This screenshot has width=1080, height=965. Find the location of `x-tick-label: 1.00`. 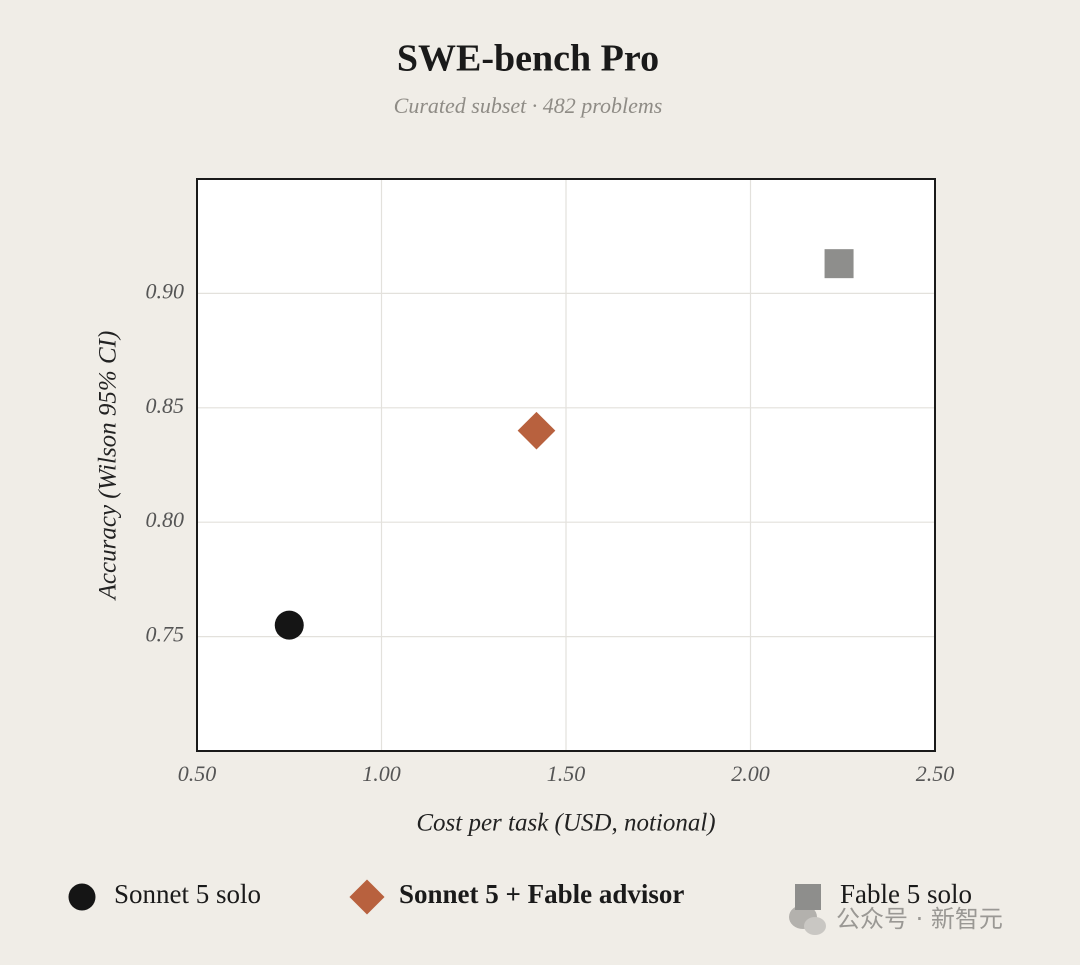

x-tick-label: 1.00 is located at coordinates (381, 773).